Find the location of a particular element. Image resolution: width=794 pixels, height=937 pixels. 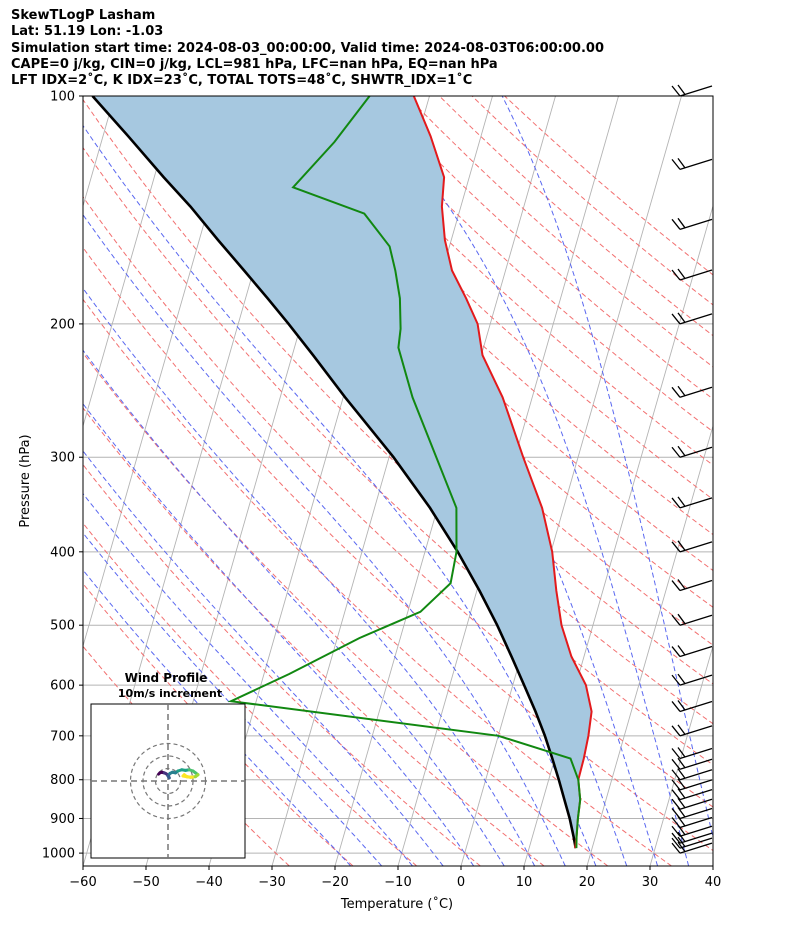

y-axis-label: Pressure (hPa) is located at coordinates (25, 480).